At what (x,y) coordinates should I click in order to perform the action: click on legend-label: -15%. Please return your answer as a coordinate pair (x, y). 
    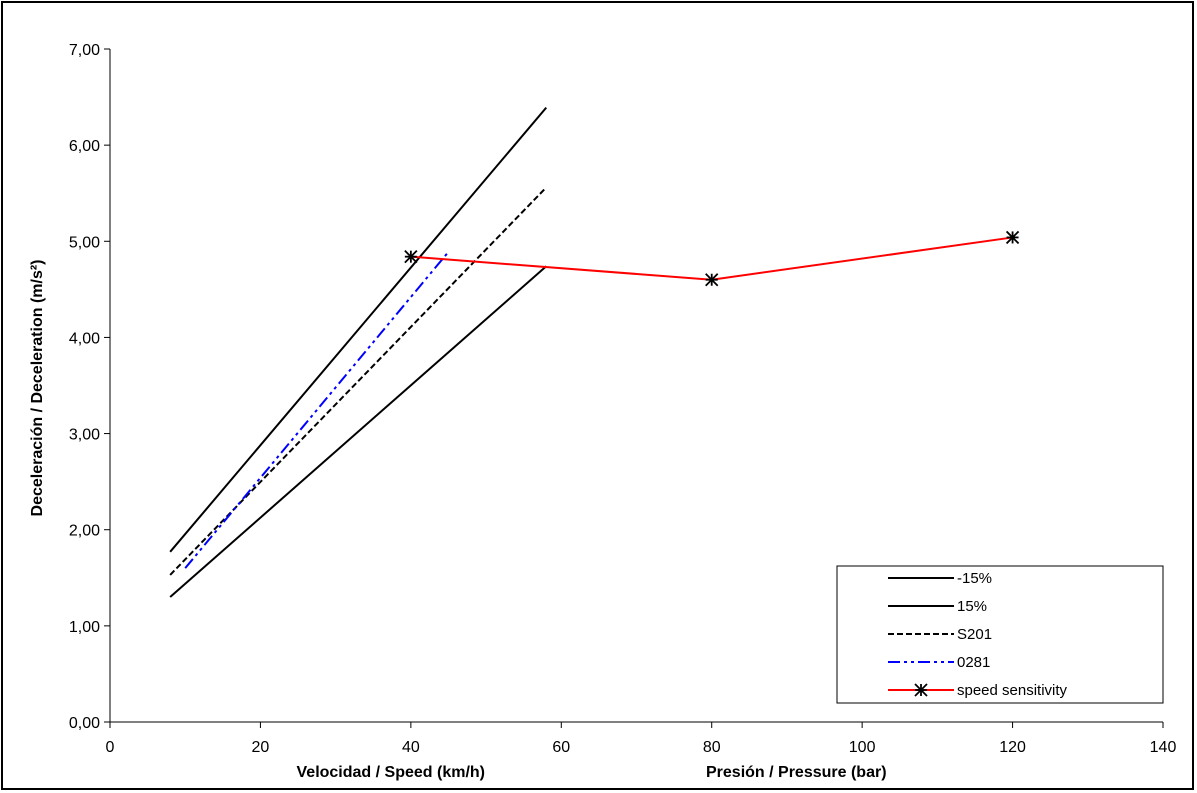
    Looking at the image, I should click on (974, 578).